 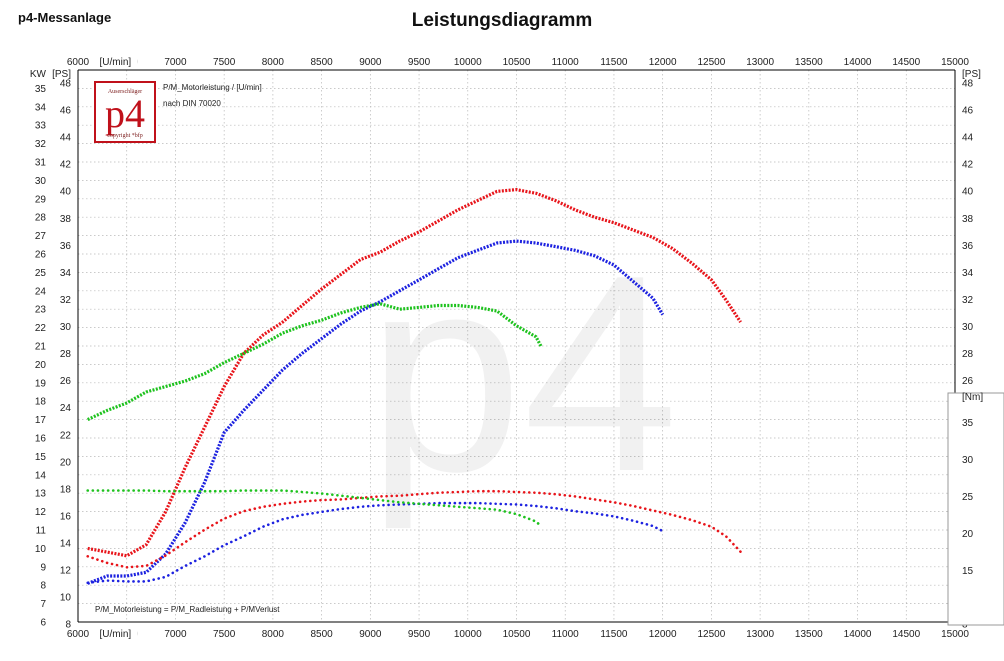 I want to click on torque-curve-green, so click(x=314, y=508).